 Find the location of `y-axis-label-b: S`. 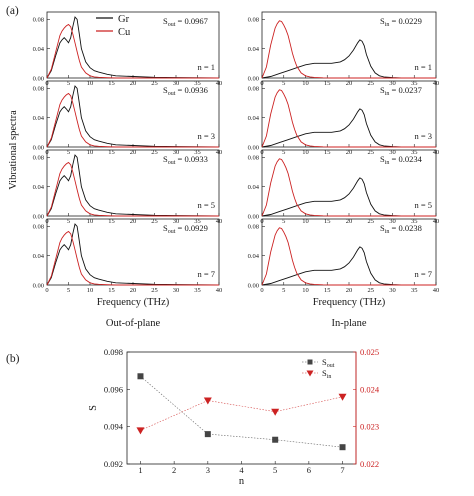

y-axis-label-b: S is located at coordinates (93, 408).